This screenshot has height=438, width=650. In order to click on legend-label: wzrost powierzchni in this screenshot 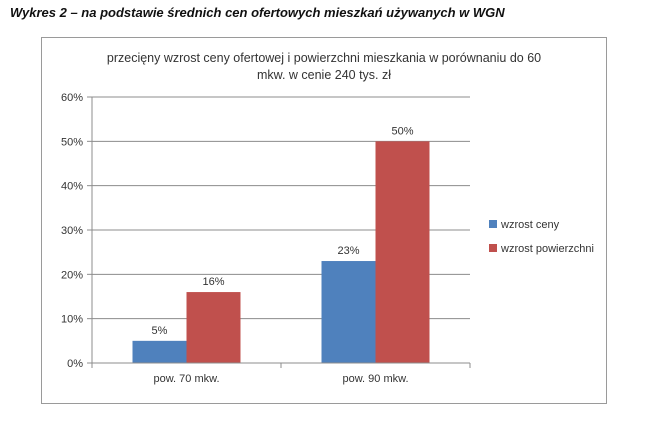, I will do `click(547, 249)`.